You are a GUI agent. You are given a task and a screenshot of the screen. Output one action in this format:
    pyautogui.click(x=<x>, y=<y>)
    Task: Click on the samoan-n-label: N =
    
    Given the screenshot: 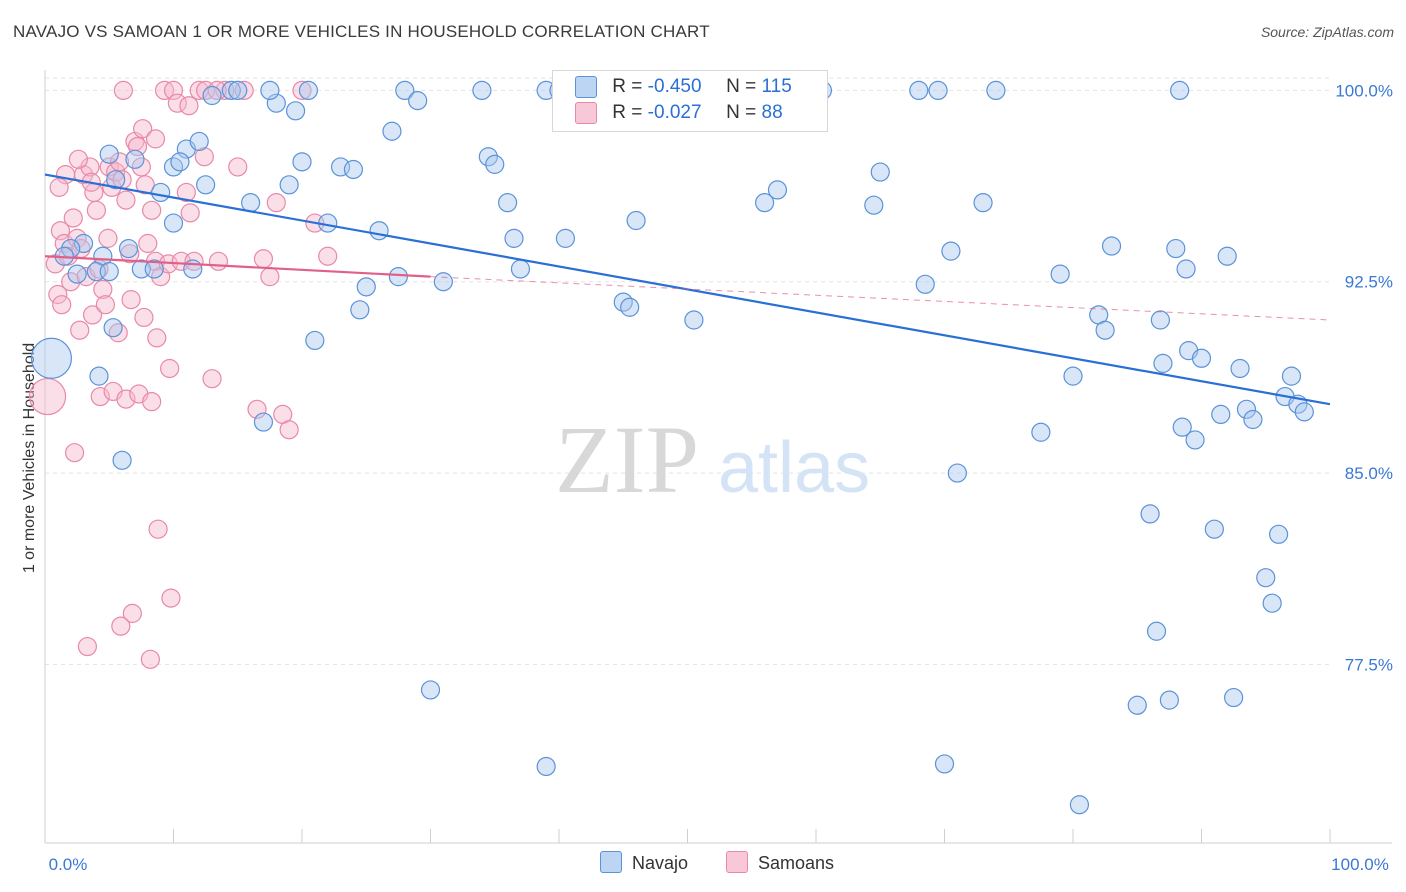 What is the action you would take?
    pyautogui.click(x=741, y=112)
    